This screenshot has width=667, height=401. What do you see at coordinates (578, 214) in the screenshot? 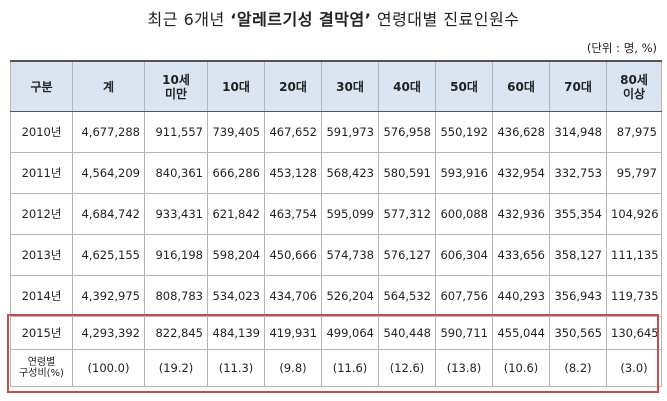
I see `table-cell: 355,354` at bounding box center [578, 214].